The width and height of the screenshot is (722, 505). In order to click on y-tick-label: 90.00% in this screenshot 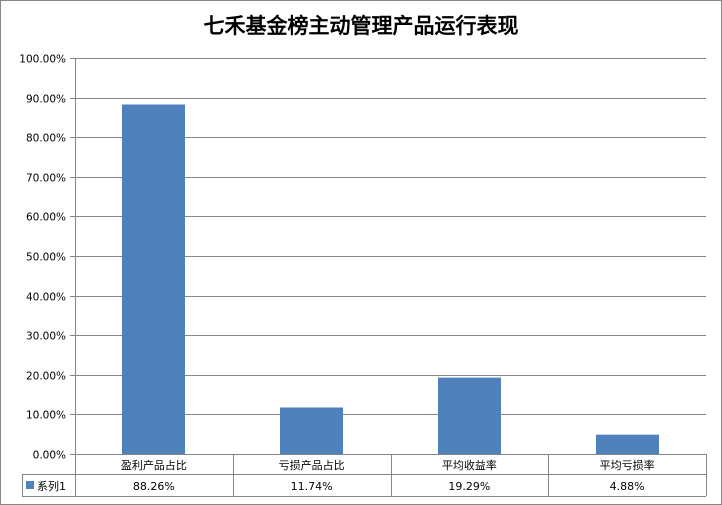, I will do `click(46, 100)`.